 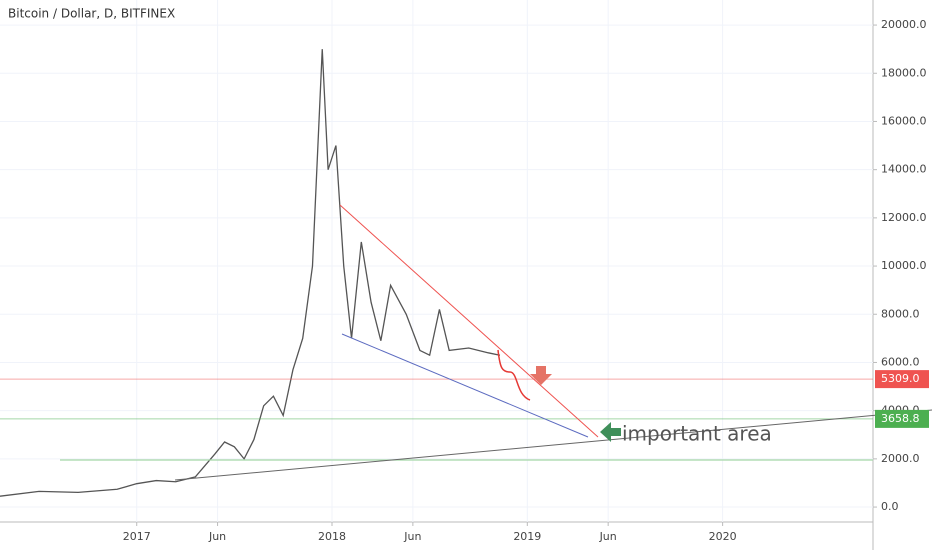 What do you see at coordinates (527, 536) in the screenshot?
I see `x-tick-label: 2019` at bounding box center [527, 536].